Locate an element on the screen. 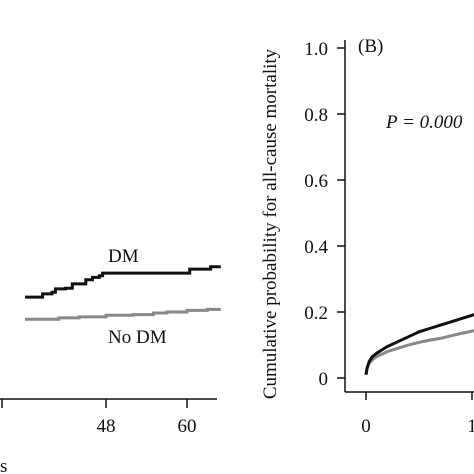 This screenshot has height=474, width=474. panel-b-series is located at coordinates (419, 344).